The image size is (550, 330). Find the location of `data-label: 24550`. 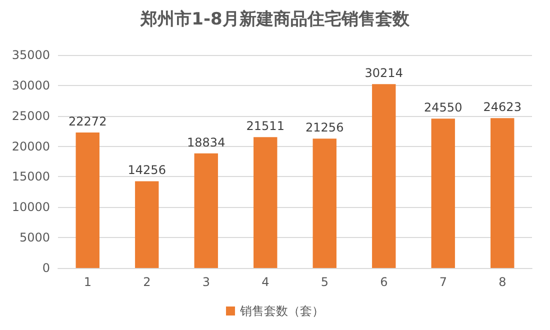

data-label: 24550 is located at coordinates (443, 107).